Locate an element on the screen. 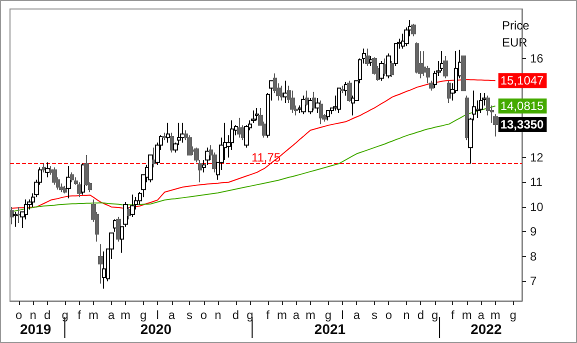 This screenshot has width=577, height=343. data-label: 15,1047 is located at coordinates (522, 81).